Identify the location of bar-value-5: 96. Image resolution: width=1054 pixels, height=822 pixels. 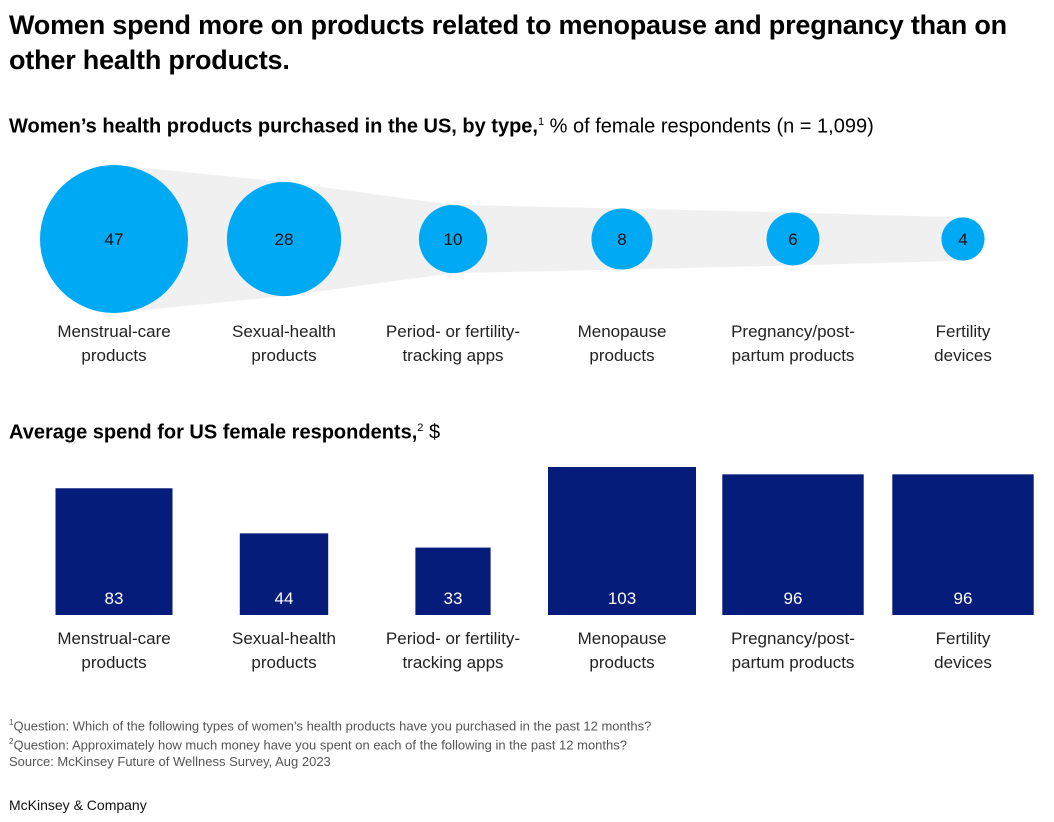
(963, 598).